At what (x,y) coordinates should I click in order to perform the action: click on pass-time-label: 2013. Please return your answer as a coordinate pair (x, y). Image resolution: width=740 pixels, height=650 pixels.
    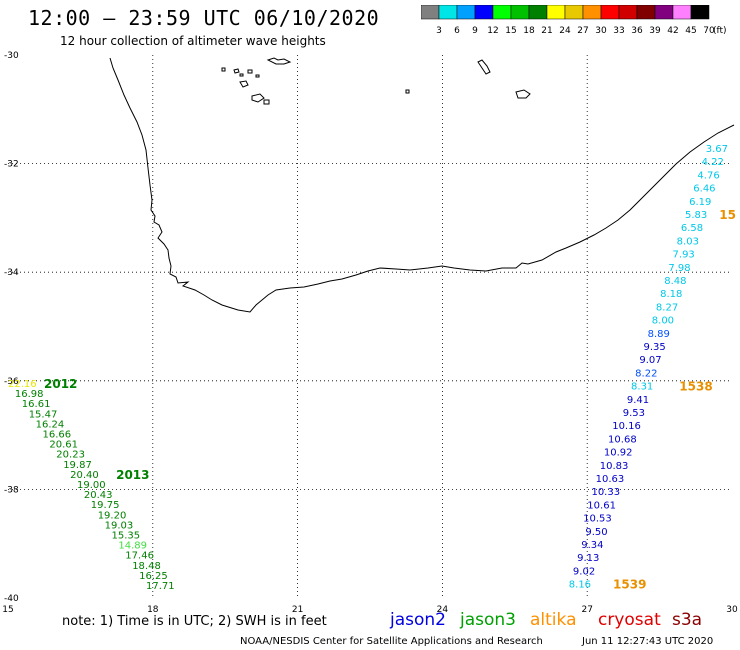
    Looking at the image, I should click on (132, 475).